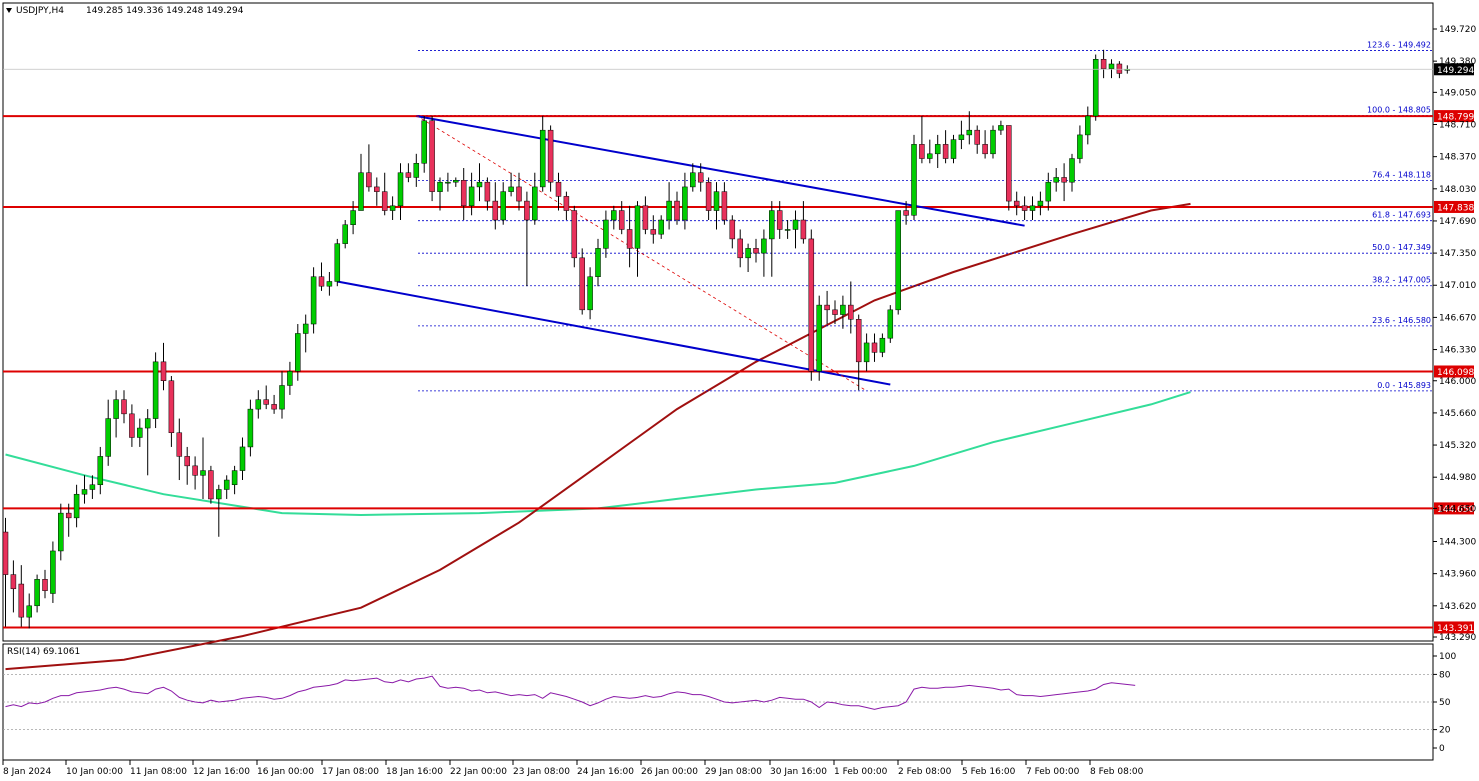 Image resolution: width=1479 pixels, height=781 pixels. Describe the element at coordinates (1455, 71) in the screenshot. I see `current-price-label: 149.294` at that location.